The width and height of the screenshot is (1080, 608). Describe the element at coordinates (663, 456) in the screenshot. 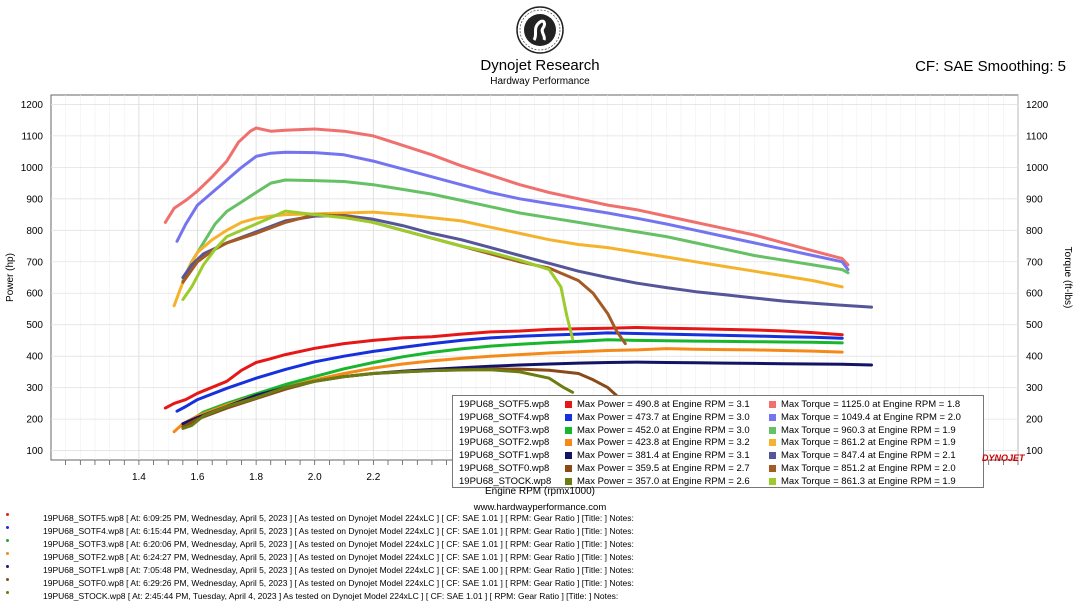

I see `legend-max-power: Max Power = 381.4 at Engine RPM = 3.1` at that location.